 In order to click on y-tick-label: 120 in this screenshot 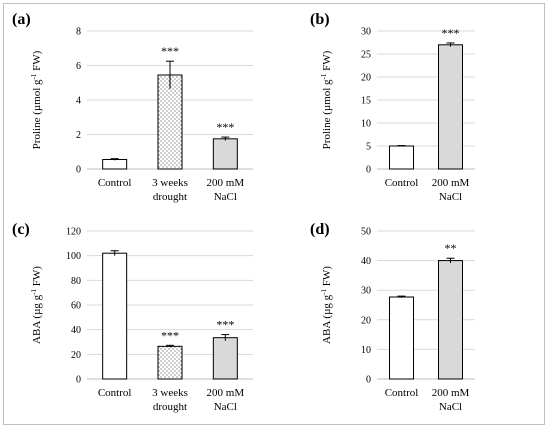, I will do `click(73, 232)`.